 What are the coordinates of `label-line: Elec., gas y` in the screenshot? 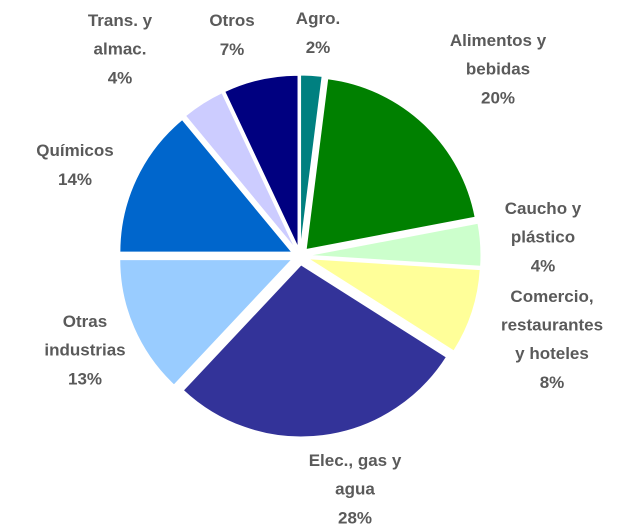 It's located at (355, 460).